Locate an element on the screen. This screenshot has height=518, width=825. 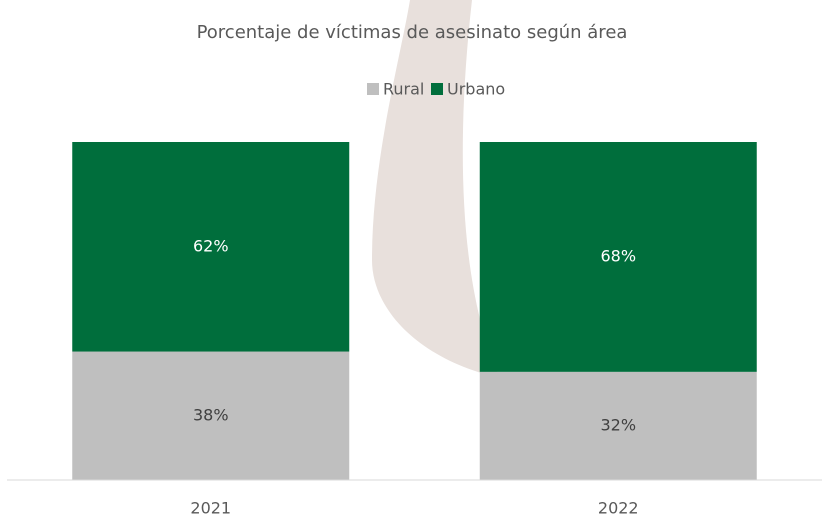
value-label: 68% is located at coordinates (618, 255).